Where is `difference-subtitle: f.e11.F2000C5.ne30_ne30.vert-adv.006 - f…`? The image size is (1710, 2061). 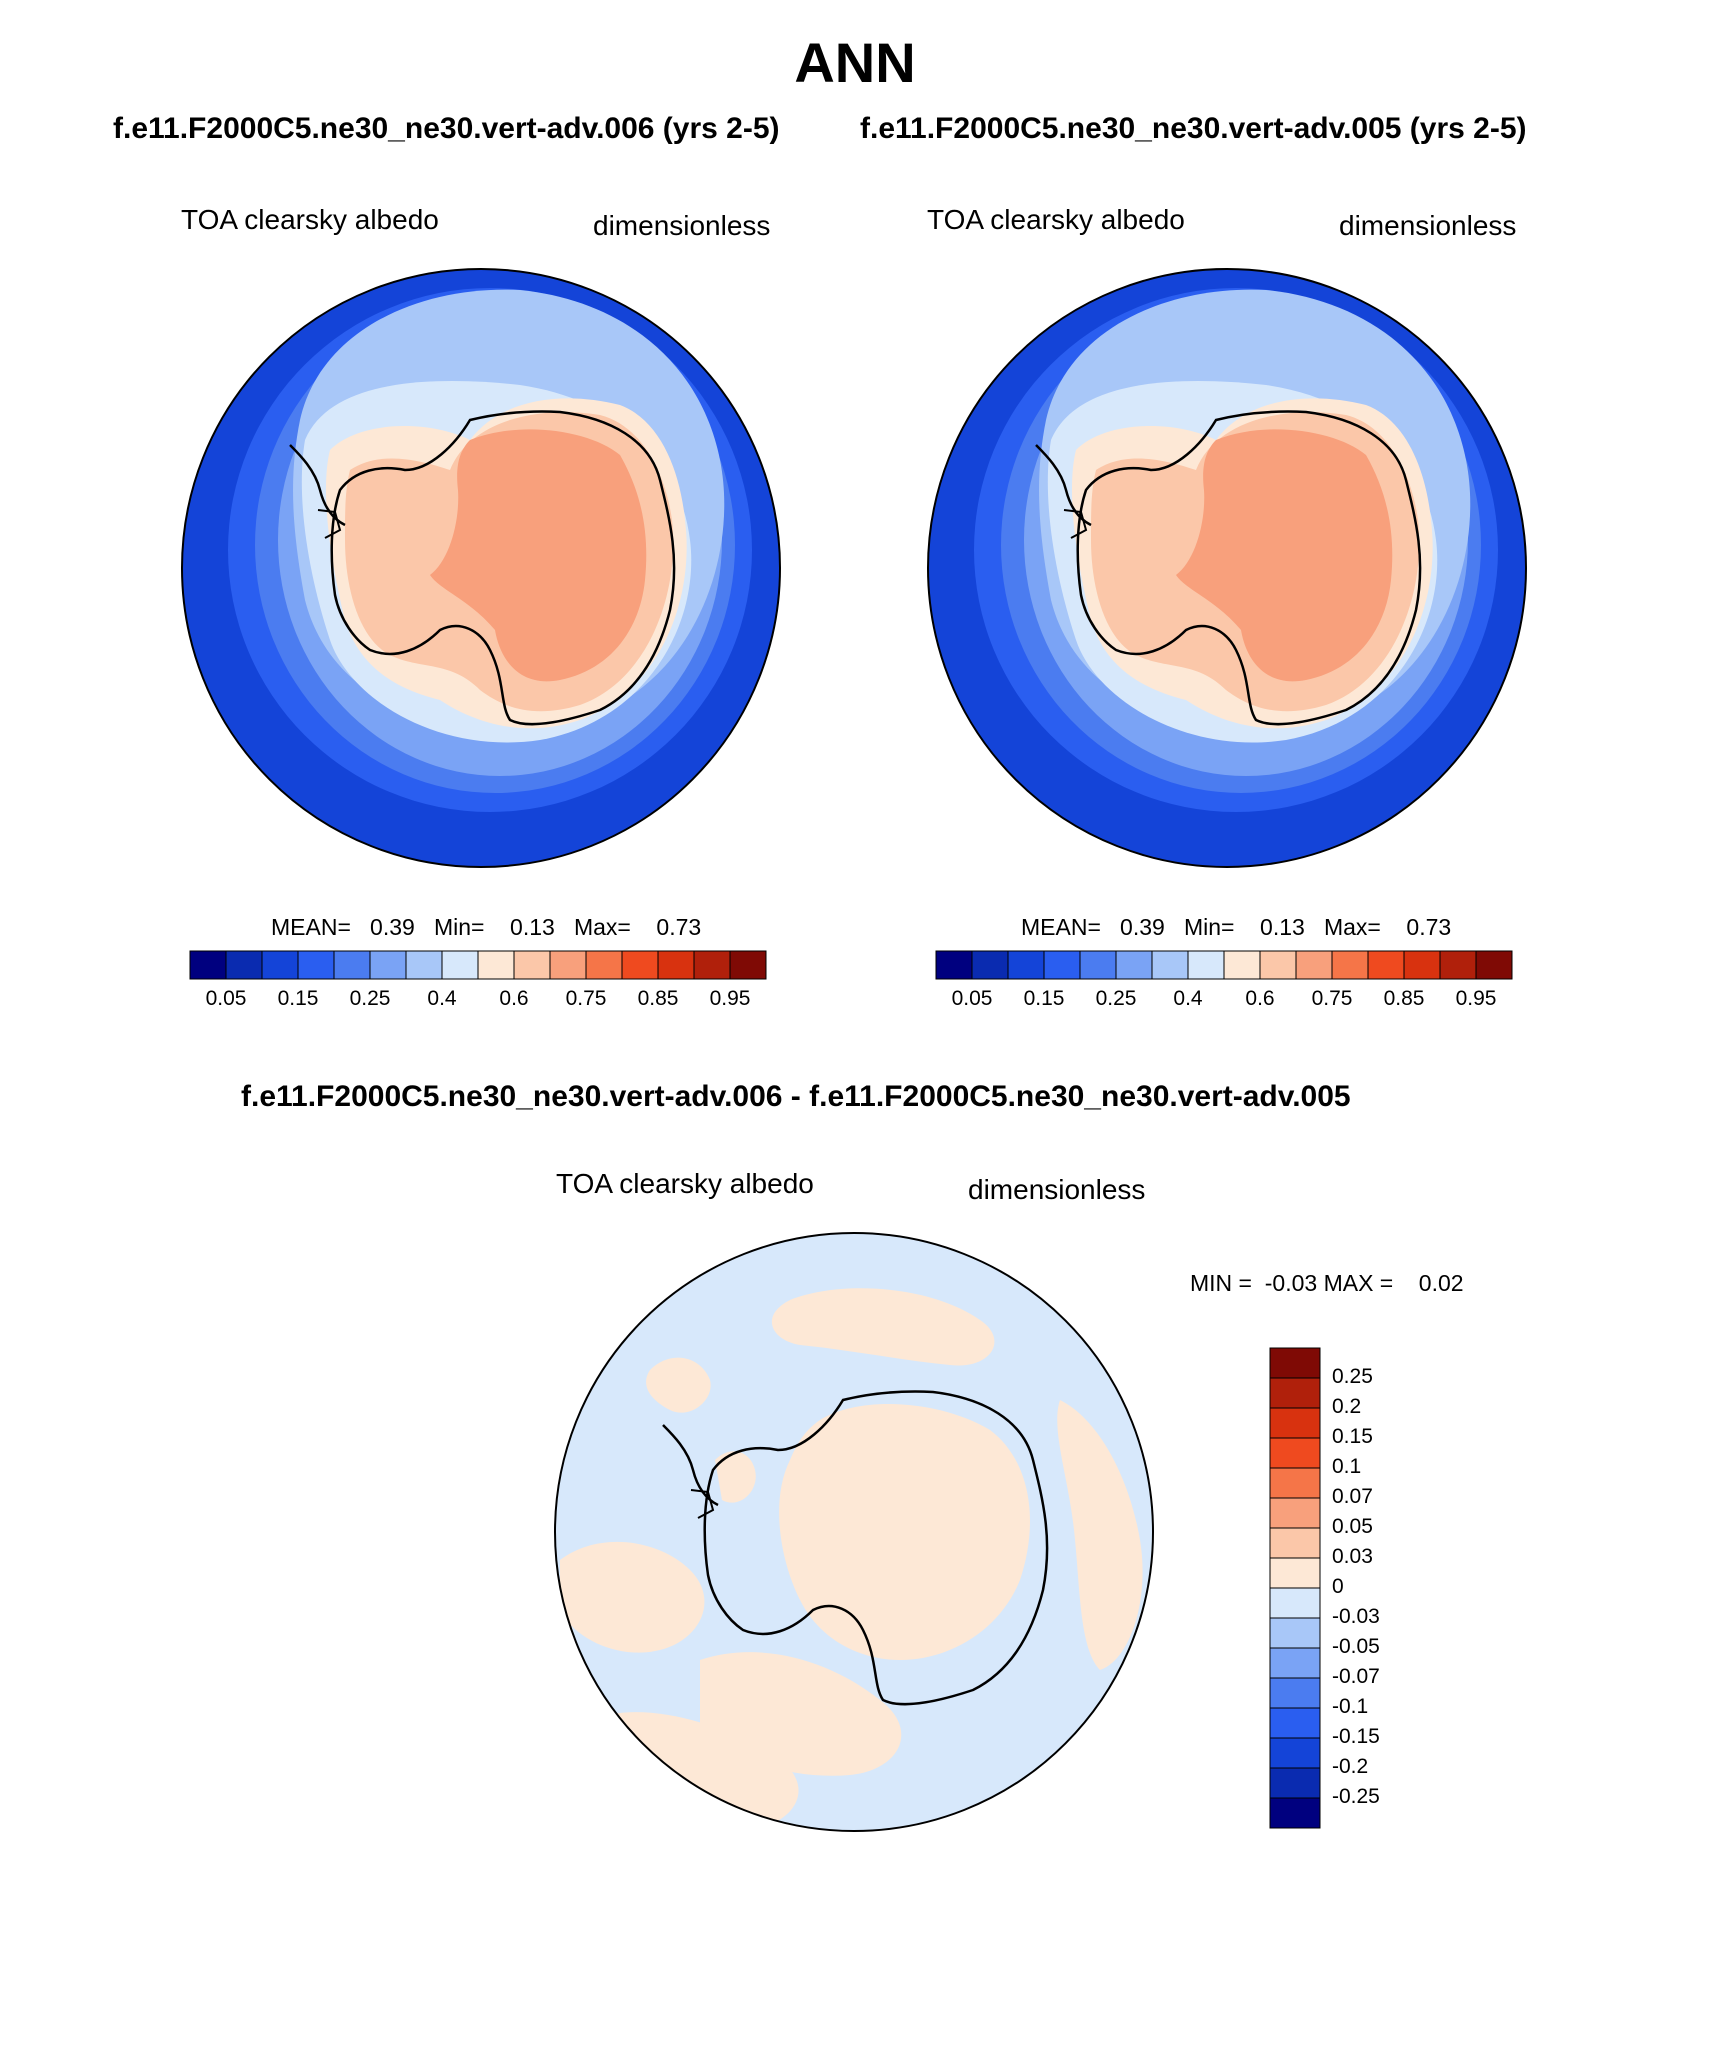 difference-subtitle: f.e11.F2000C5.ne30_ne30.vert-adv.006 - f… is located at coordinates (796, 1096).